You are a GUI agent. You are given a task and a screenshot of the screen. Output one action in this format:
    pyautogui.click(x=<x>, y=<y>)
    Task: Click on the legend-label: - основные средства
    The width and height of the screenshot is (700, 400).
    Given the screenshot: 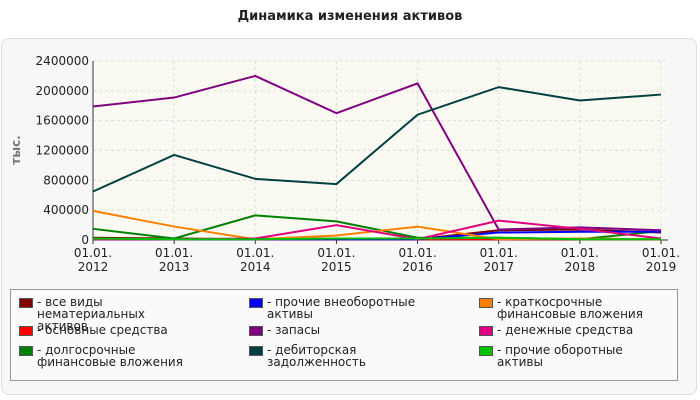 What is the action you would take?
    pyautogui.click(x=102, y=330)
    